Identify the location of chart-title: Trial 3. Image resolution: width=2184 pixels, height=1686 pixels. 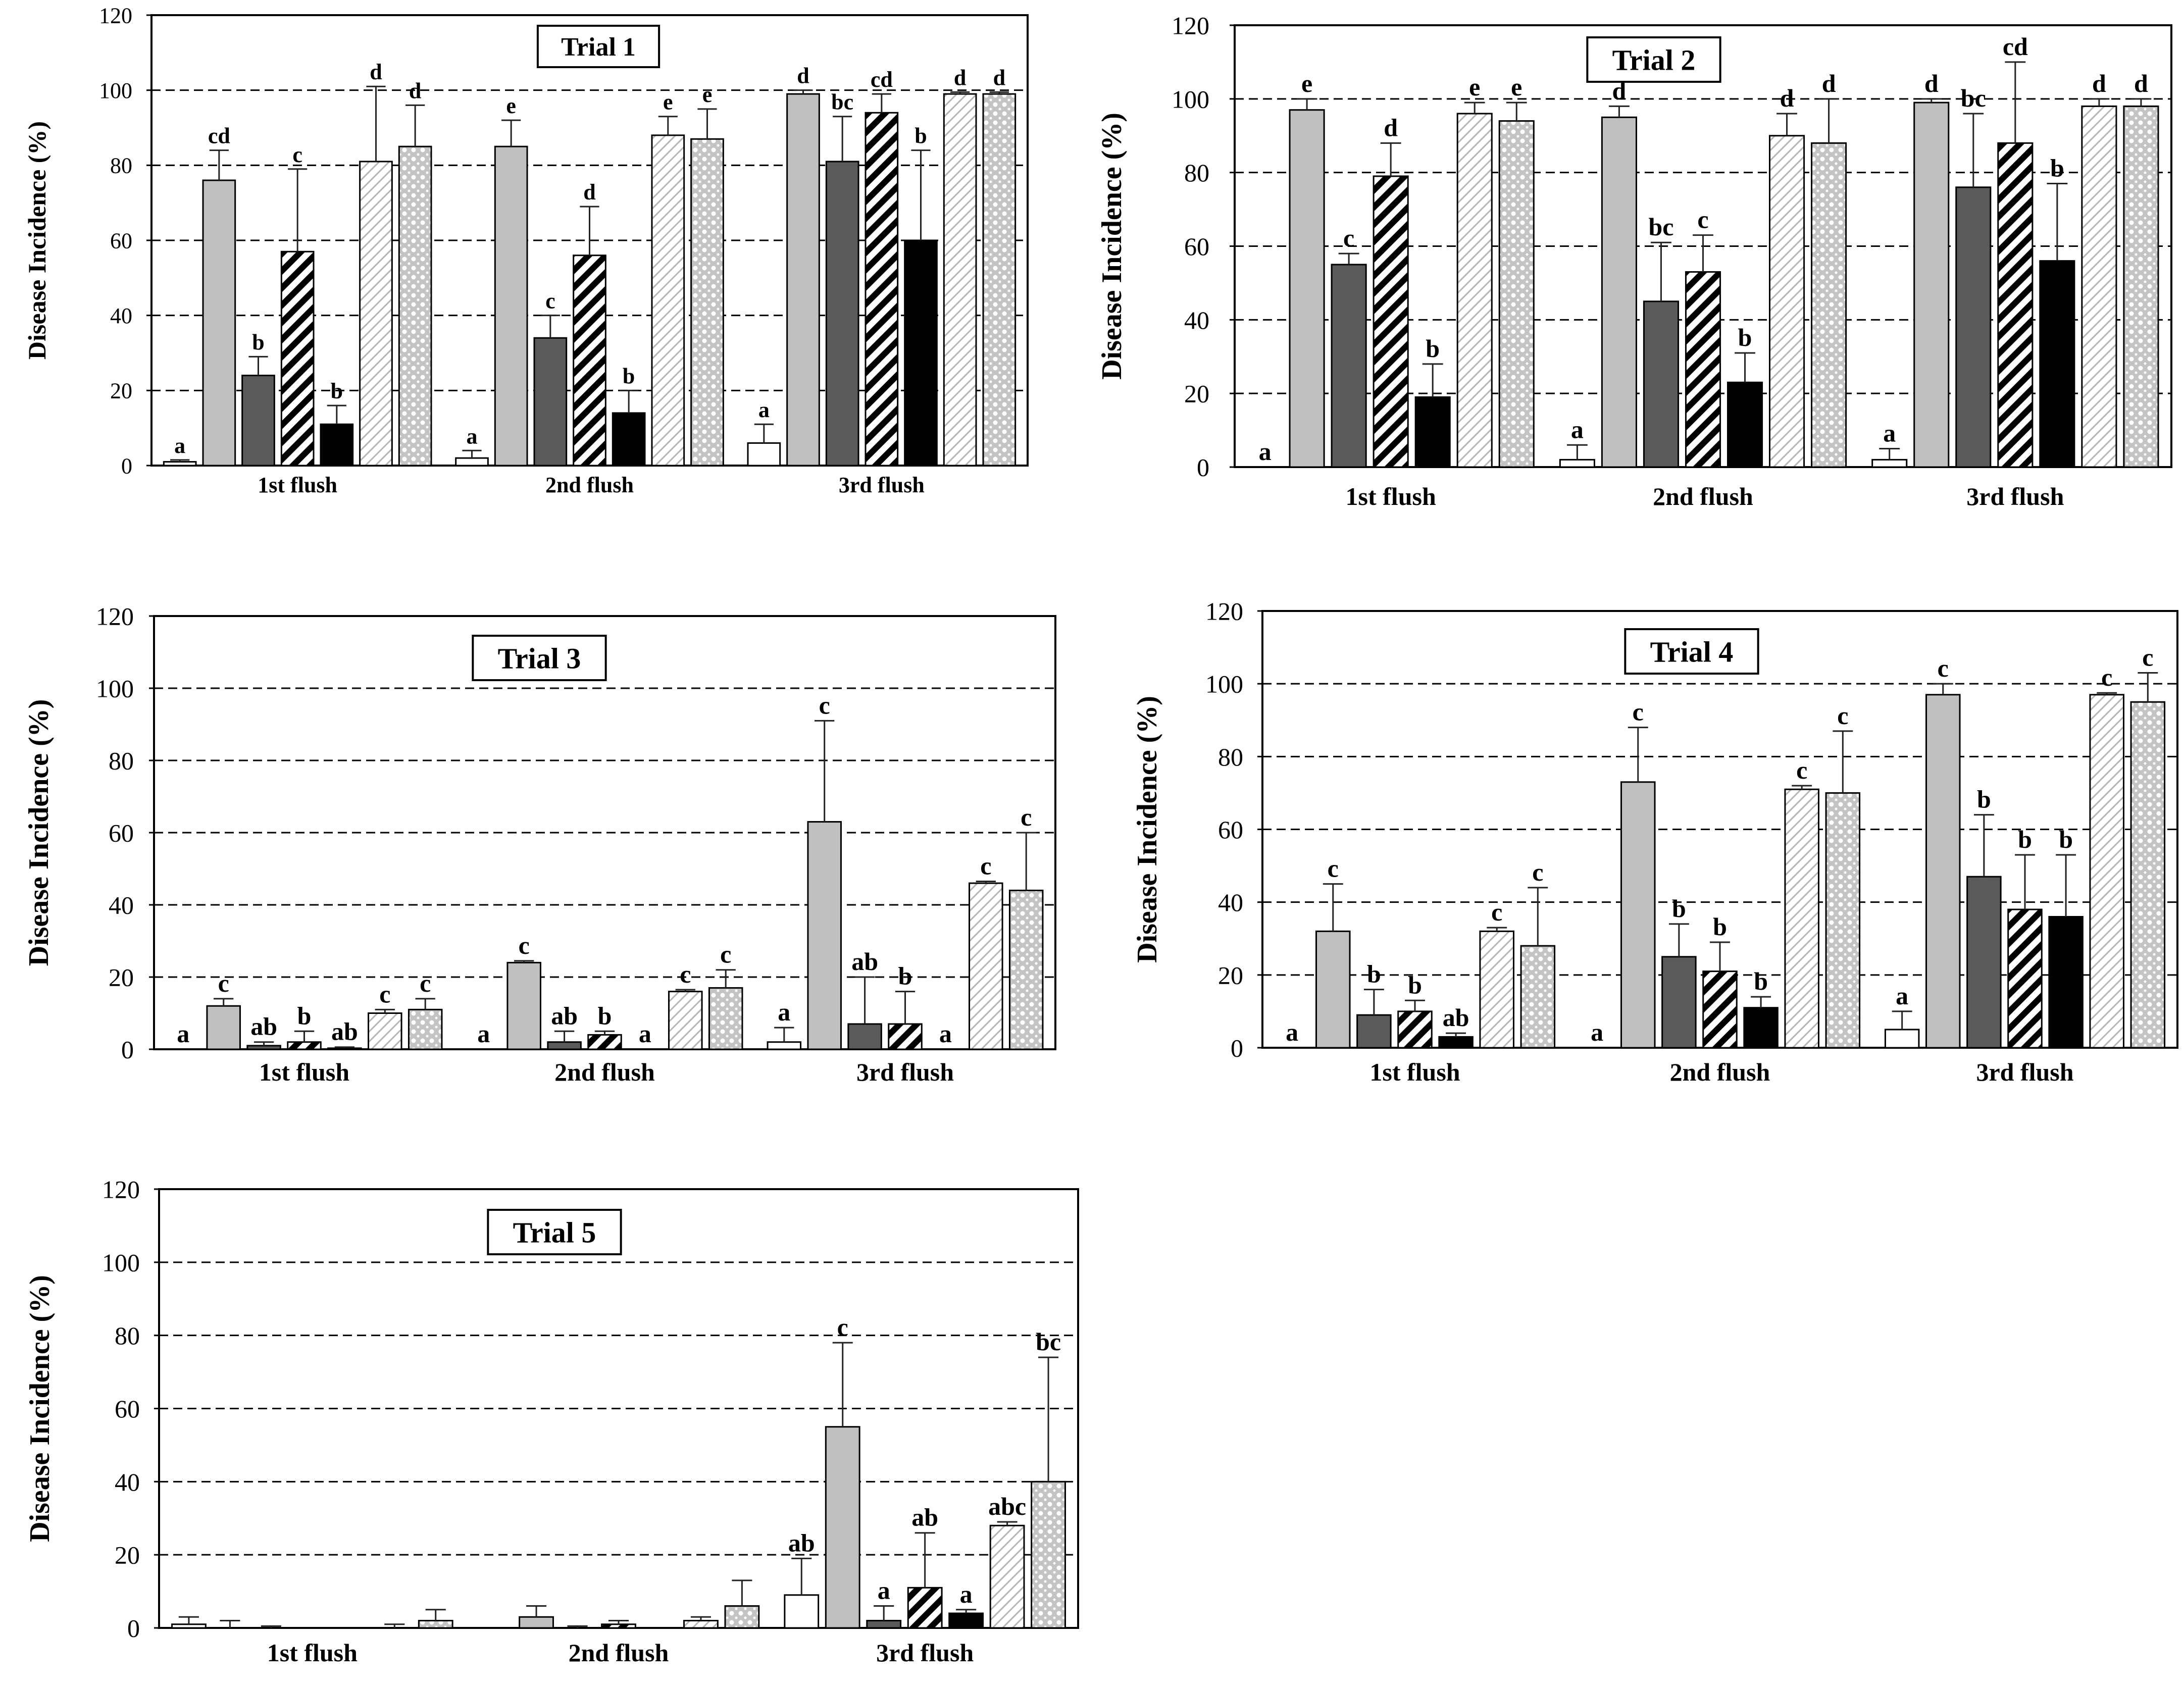
(539, 658).